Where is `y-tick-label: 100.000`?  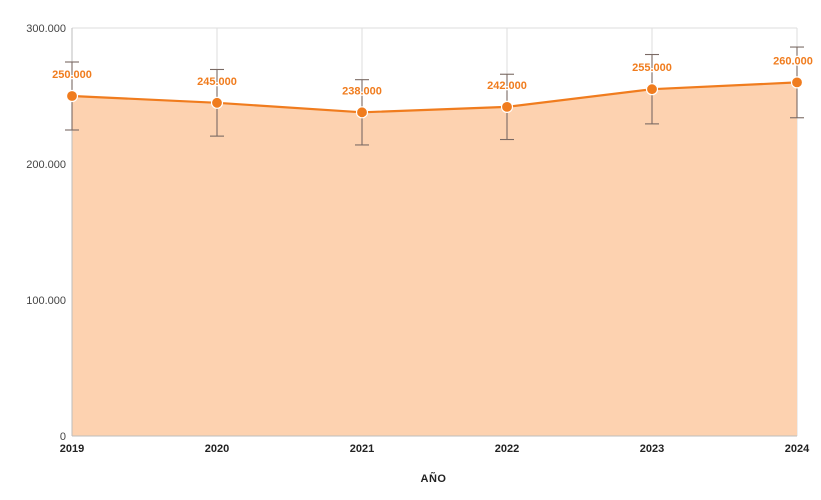 y-tick-label: 100.000 is located at coordinates (46, 301).